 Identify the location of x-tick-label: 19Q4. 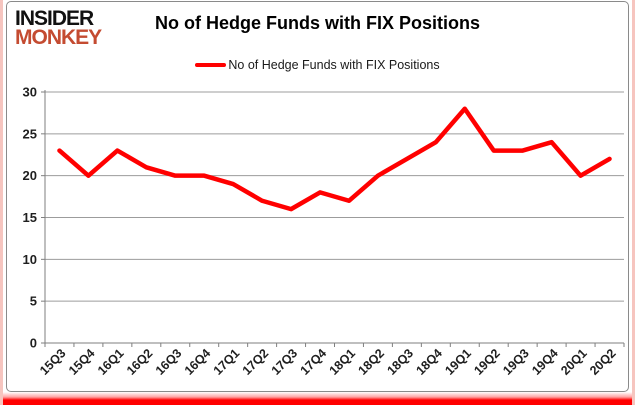
(545, 362).